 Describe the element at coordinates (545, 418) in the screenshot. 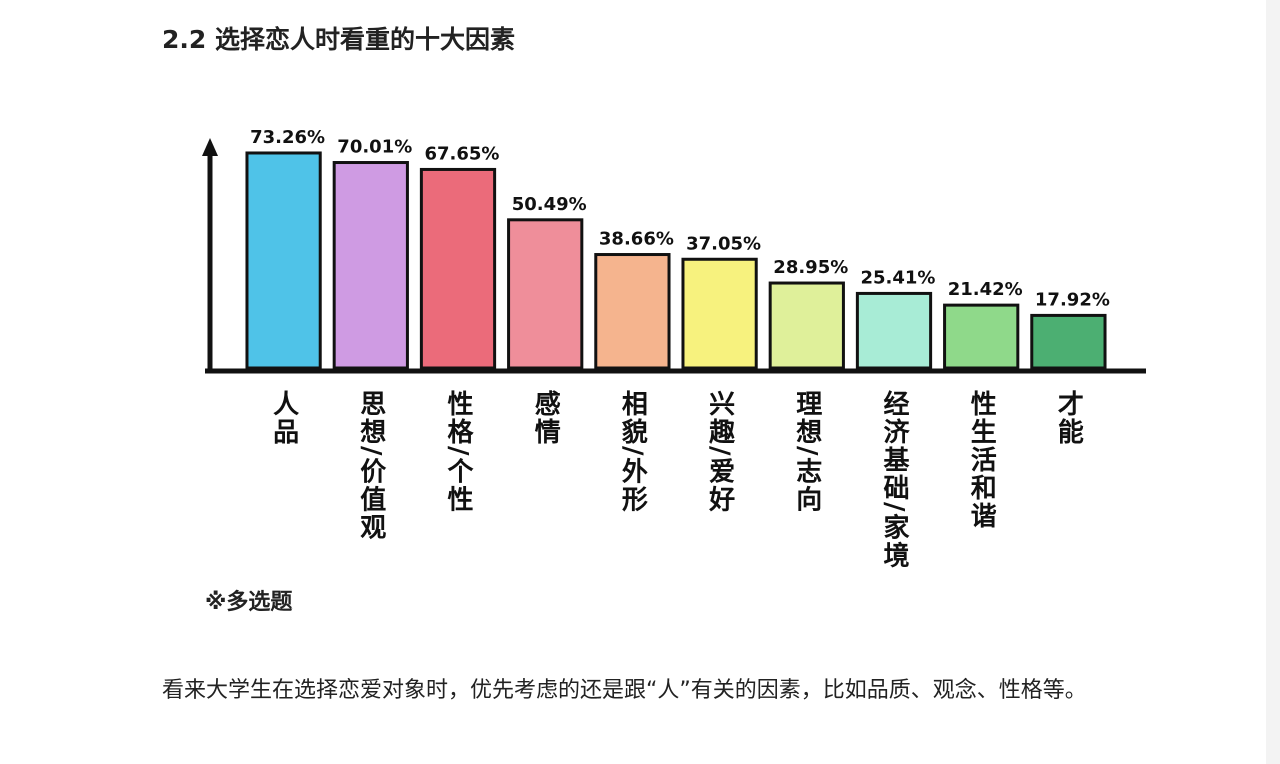

I see `category-label: 感情` at that location.